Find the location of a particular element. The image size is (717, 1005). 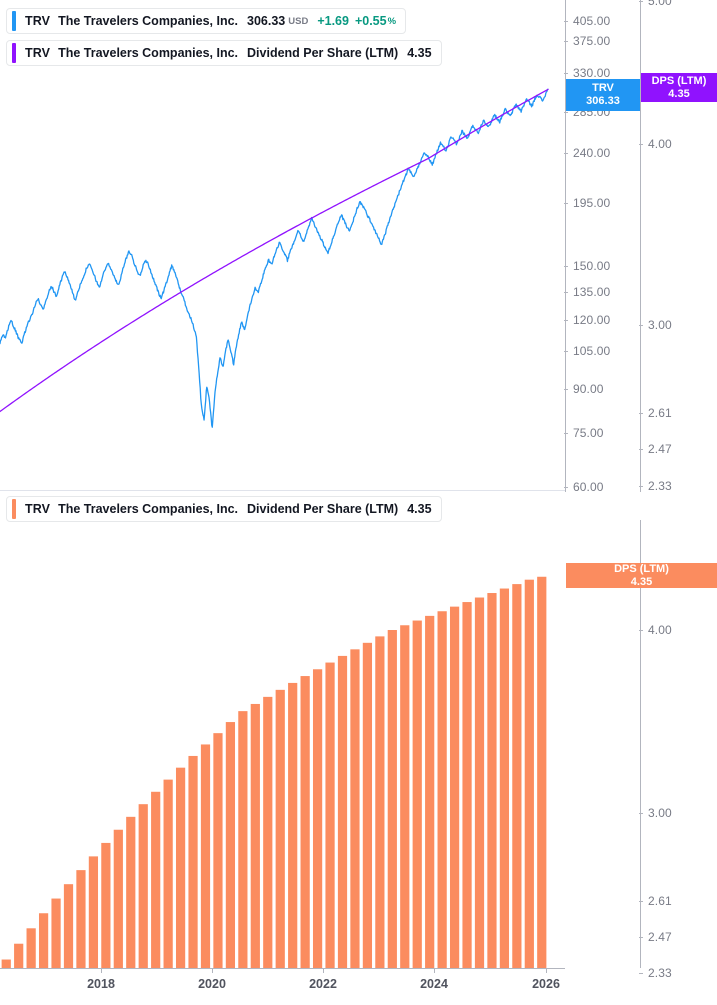

axis-tick: 3.00 is located at coordinates (655, 325).